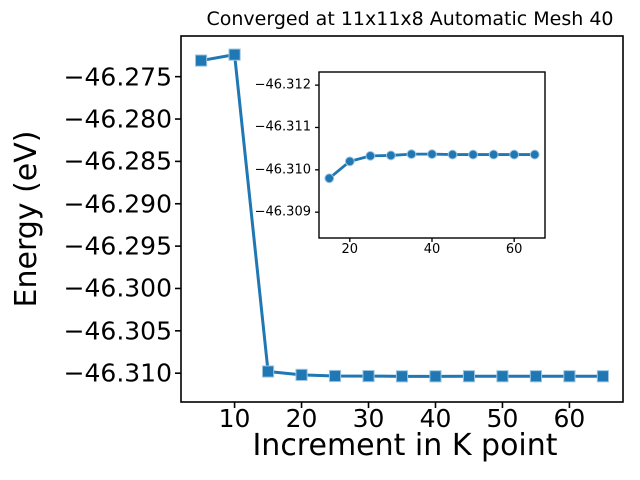  What do you see at coordinates (569, 418) in the screenshot?
I see `main-x-tick-label: 60` at bounding box center [569, 418].